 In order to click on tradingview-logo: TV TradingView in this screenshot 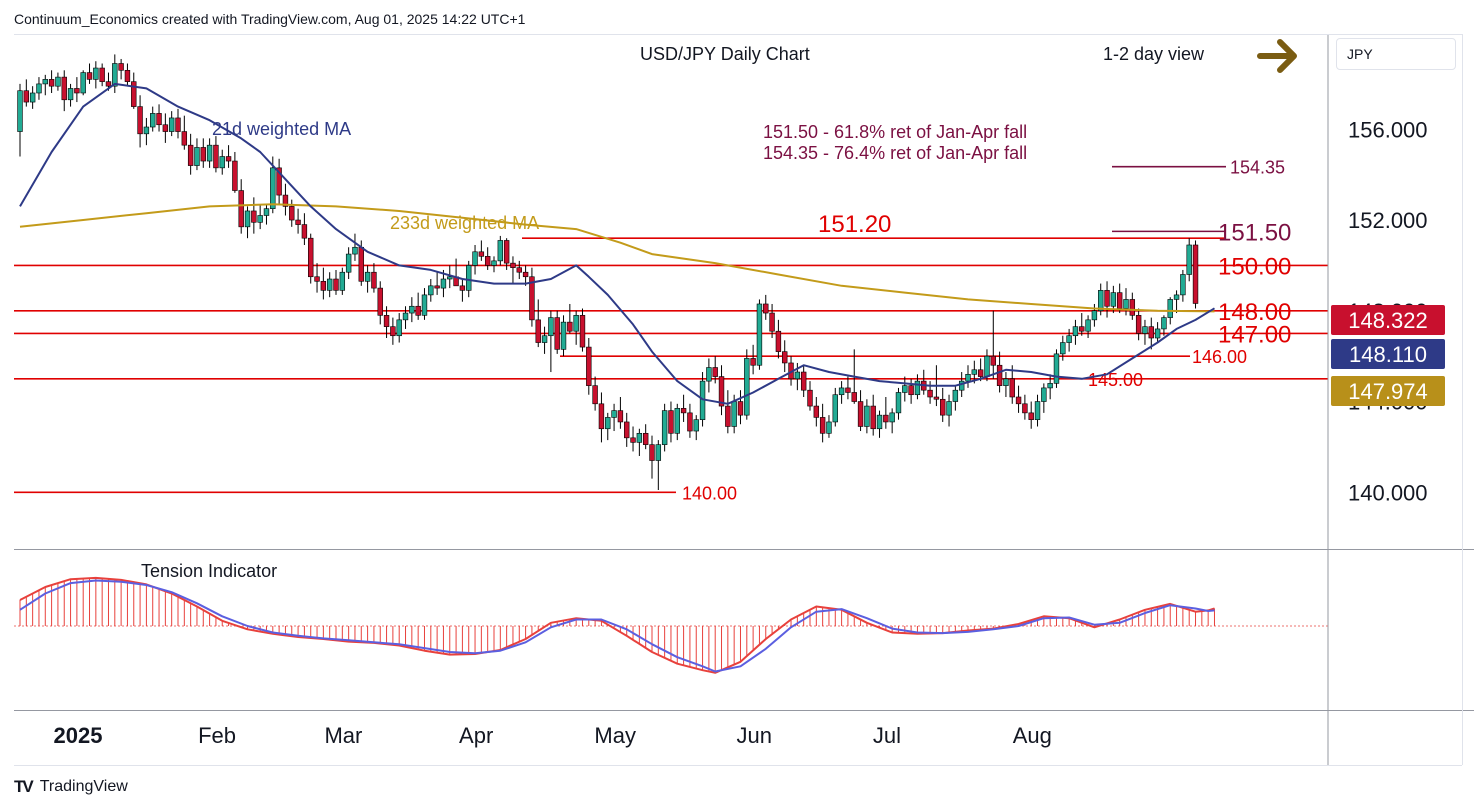, I will do `click(71, 787)`.